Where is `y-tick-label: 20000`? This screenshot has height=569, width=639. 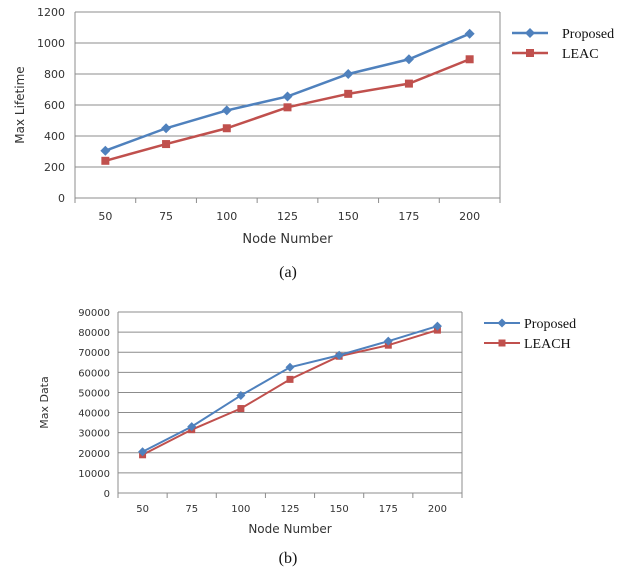 y-tick-label: 20000 is located at coordinates (94, 454).